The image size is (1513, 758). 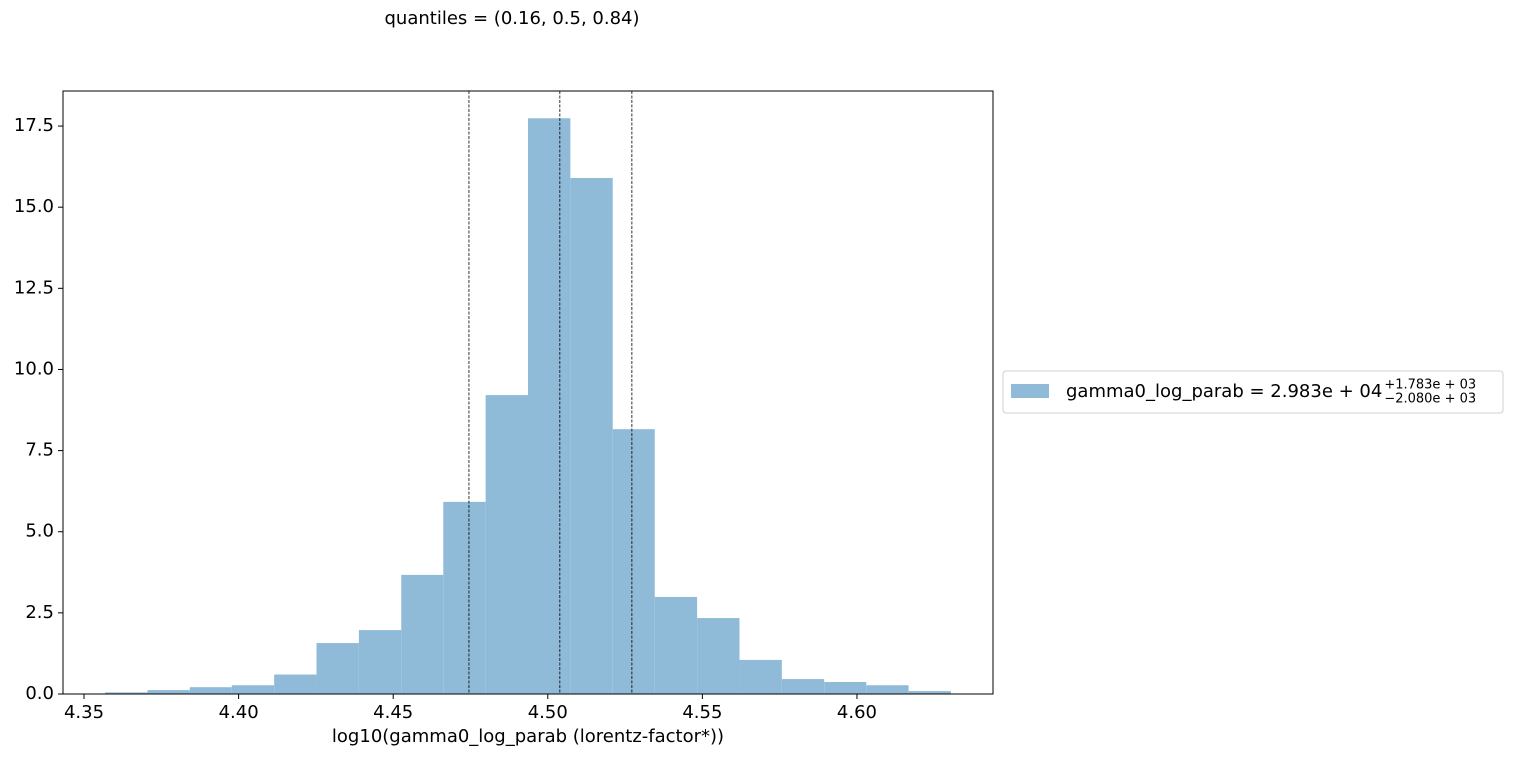 I want to click on legend-swatch, so click(x=1030, y=391).